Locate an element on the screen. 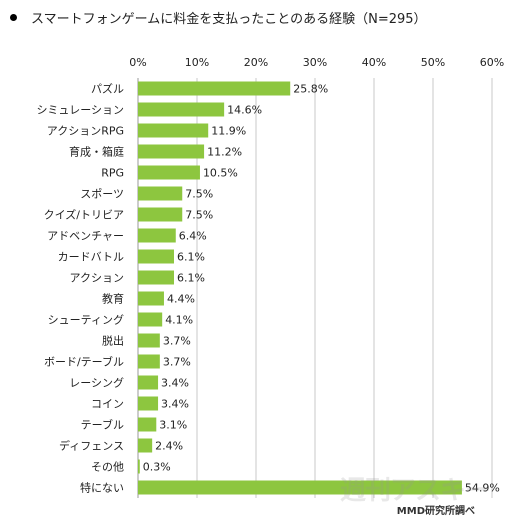 The width and height of the screenshot is (511, 521). category-label: アクション is located at coordinates (97, 278).